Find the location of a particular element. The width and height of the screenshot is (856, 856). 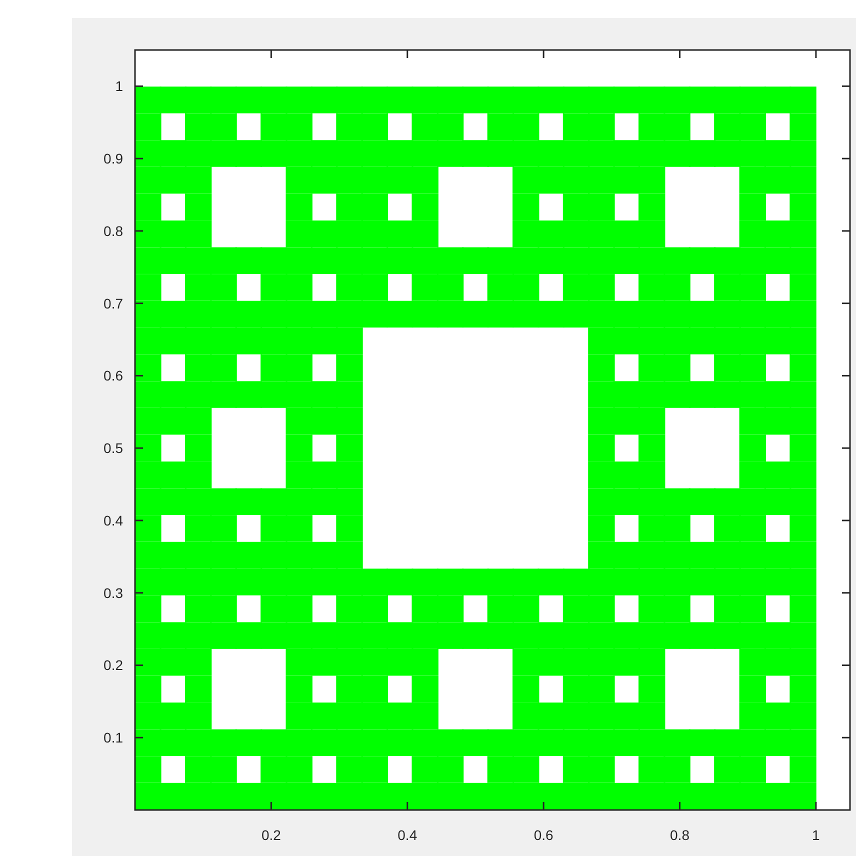

y-tick-label: 0.6 is located at coordinates (114, 376).